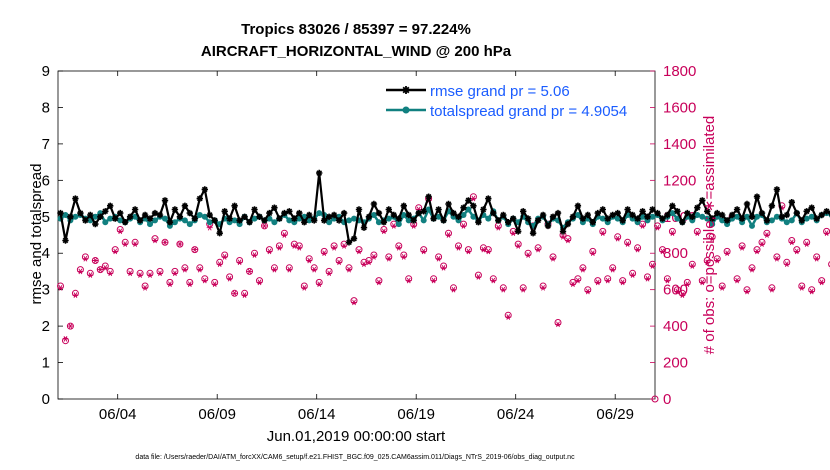 The height and width of the screenshot is (470, 830). What do you see at coordinates (406, 90) in the screenshot?
I see `legend-rmse-marker` at bounding box center [406, 90].